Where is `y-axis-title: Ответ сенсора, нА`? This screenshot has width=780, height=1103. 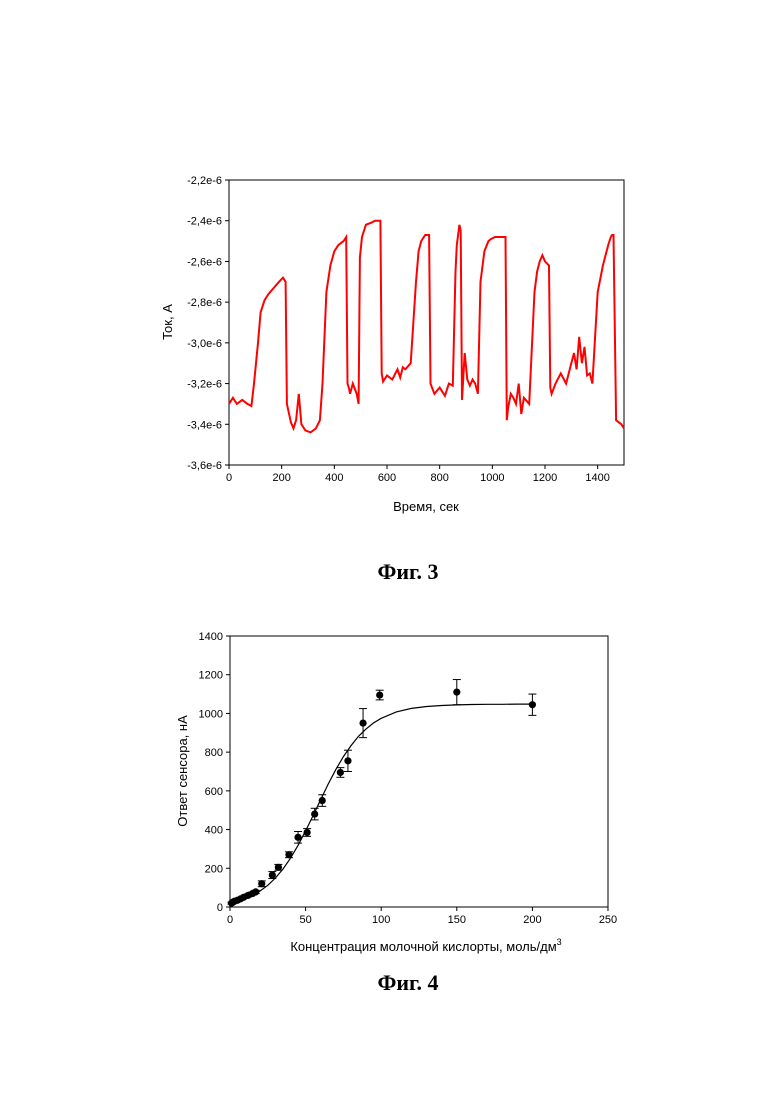 y-axis-title: Ответ сенсора, нА is located at coordinates (182, 771).